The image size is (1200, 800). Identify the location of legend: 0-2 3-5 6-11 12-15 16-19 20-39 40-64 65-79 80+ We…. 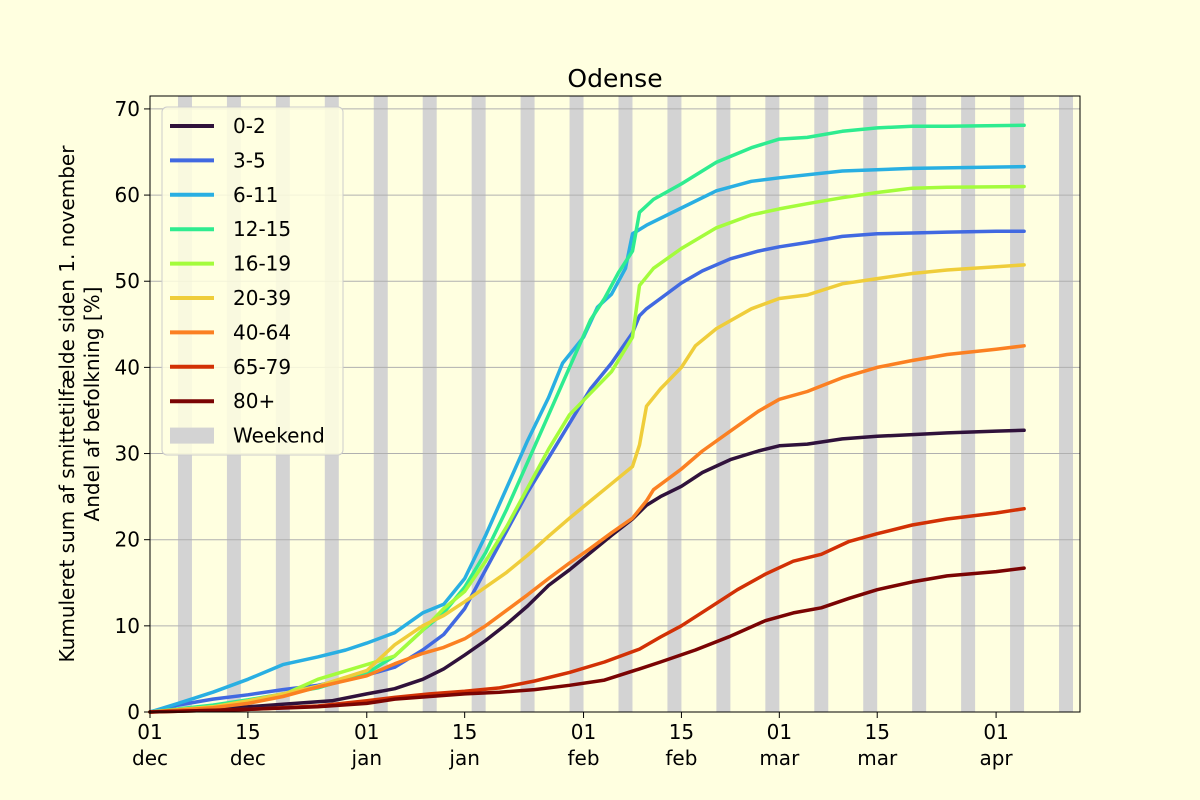
(252, 281).